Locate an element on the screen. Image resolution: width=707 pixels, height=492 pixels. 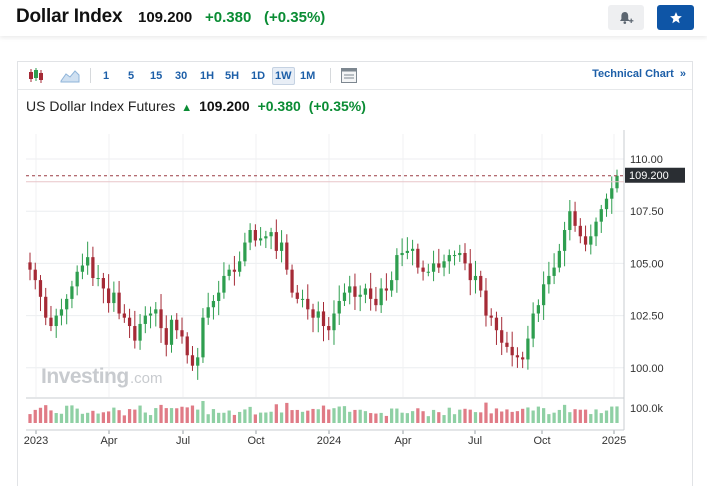
interval-5: 5 is located at coordinates (131, 76).